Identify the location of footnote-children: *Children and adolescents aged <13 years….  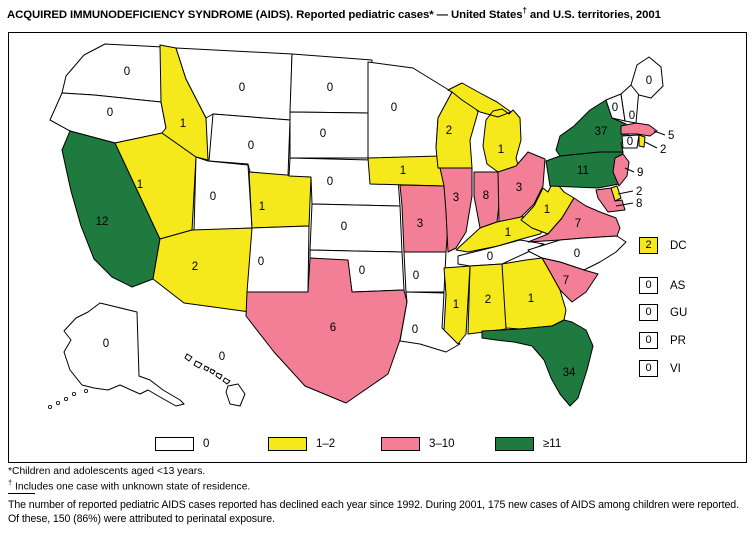
(107, 471).